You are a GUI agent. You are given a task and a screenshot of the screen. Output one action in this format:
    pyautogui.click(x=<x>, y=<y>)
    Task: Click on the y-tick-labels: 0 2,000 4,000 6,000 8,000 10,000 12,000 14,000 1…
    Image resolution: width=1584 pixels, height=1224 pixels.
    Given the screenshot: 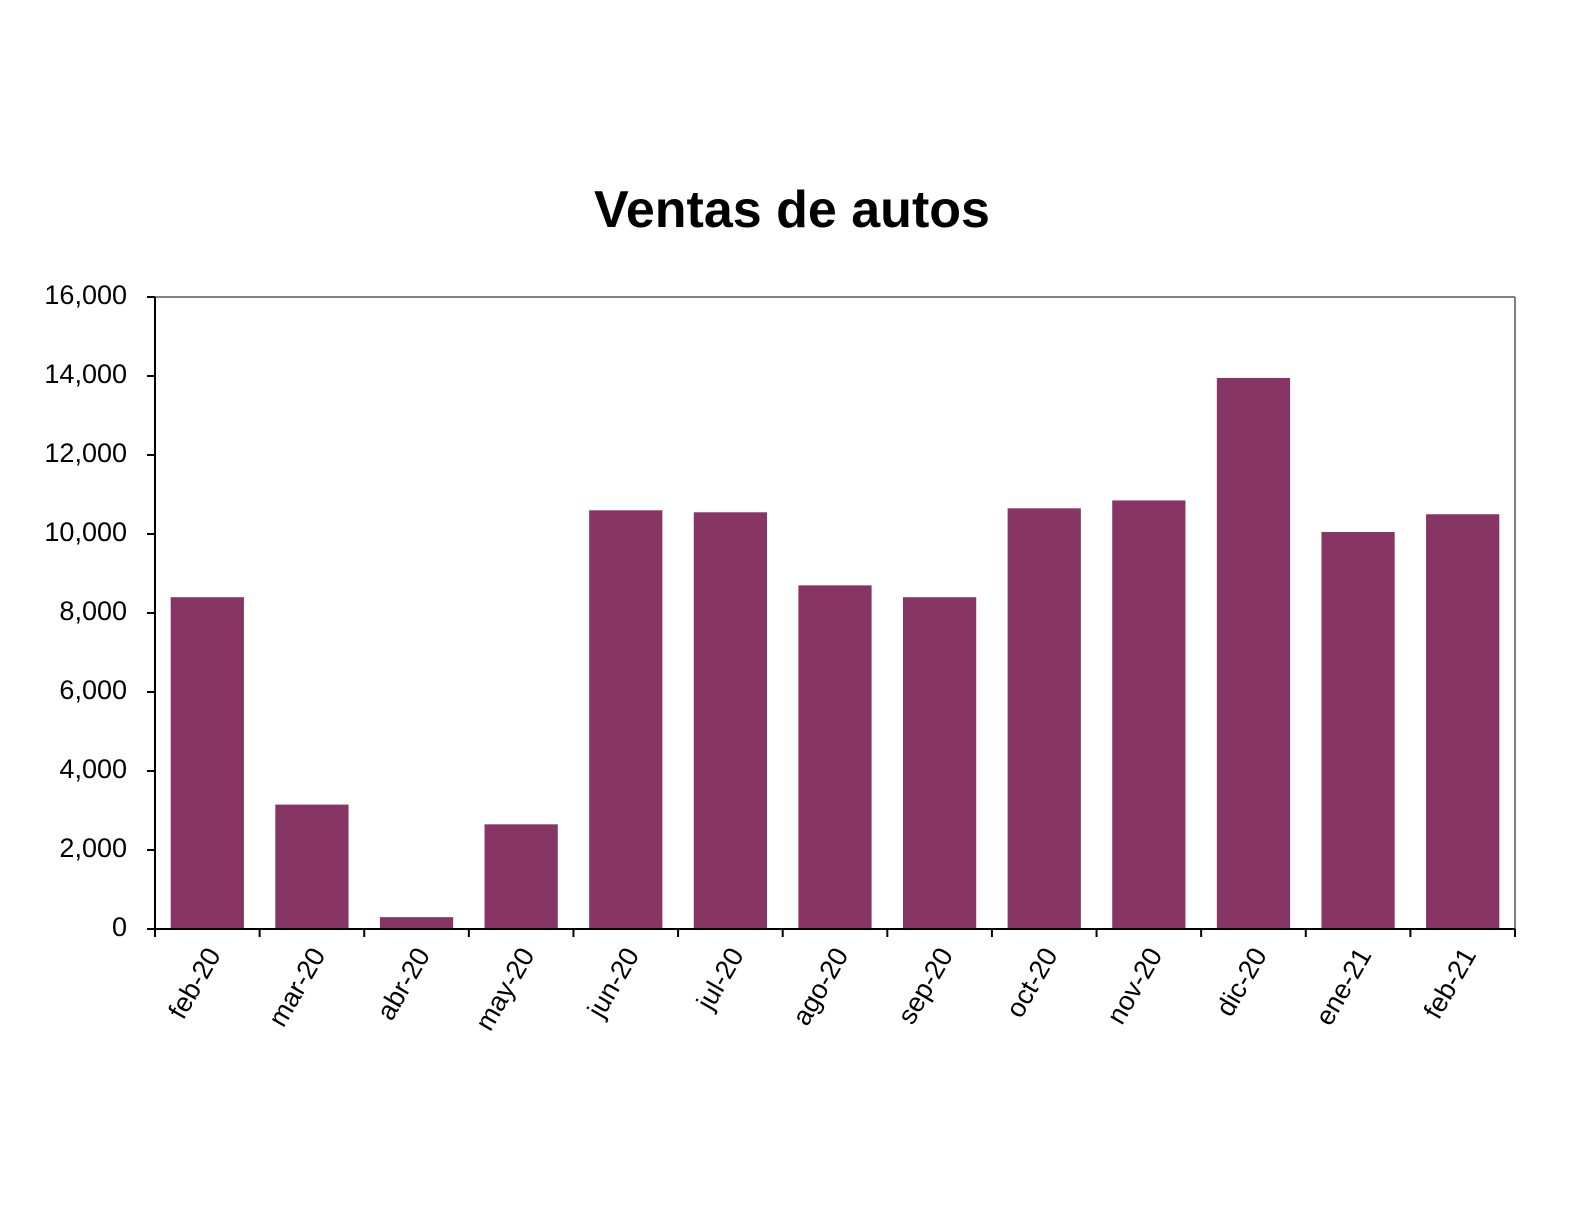 What is the action you would take?
    pyautogui.click(x=85, y=611)
    